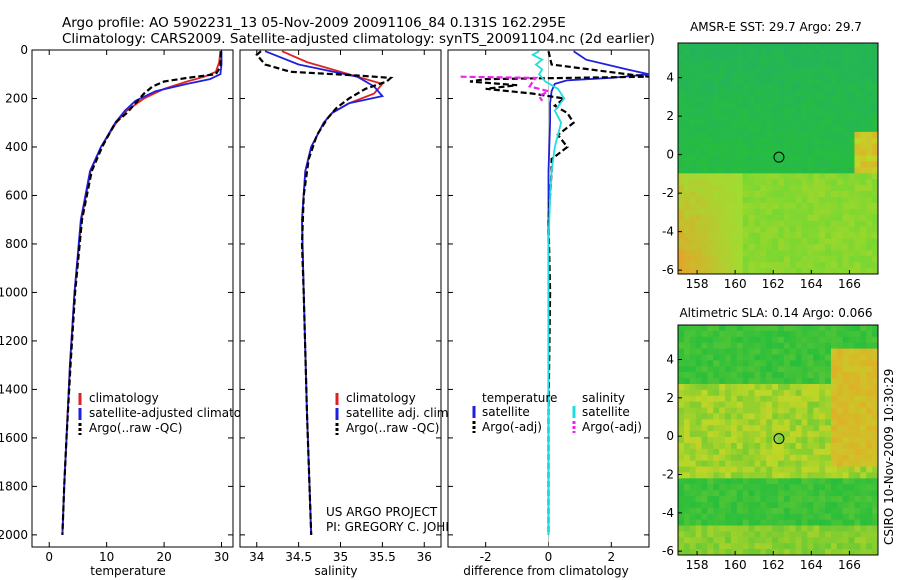 The height and width of the screenshot is (580, 900). I want to click on map-ytick-label: 0, so click(670, 436).